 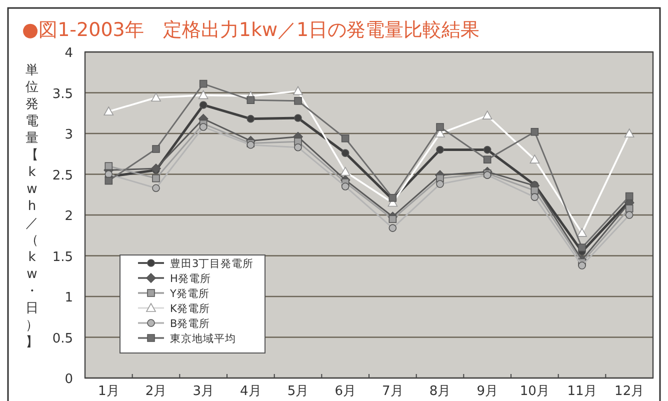 What do you see at coordinates (203, 338) in the screenshot?
I see `legend-label: 東京地域平均` at bounding box center [203, 338].